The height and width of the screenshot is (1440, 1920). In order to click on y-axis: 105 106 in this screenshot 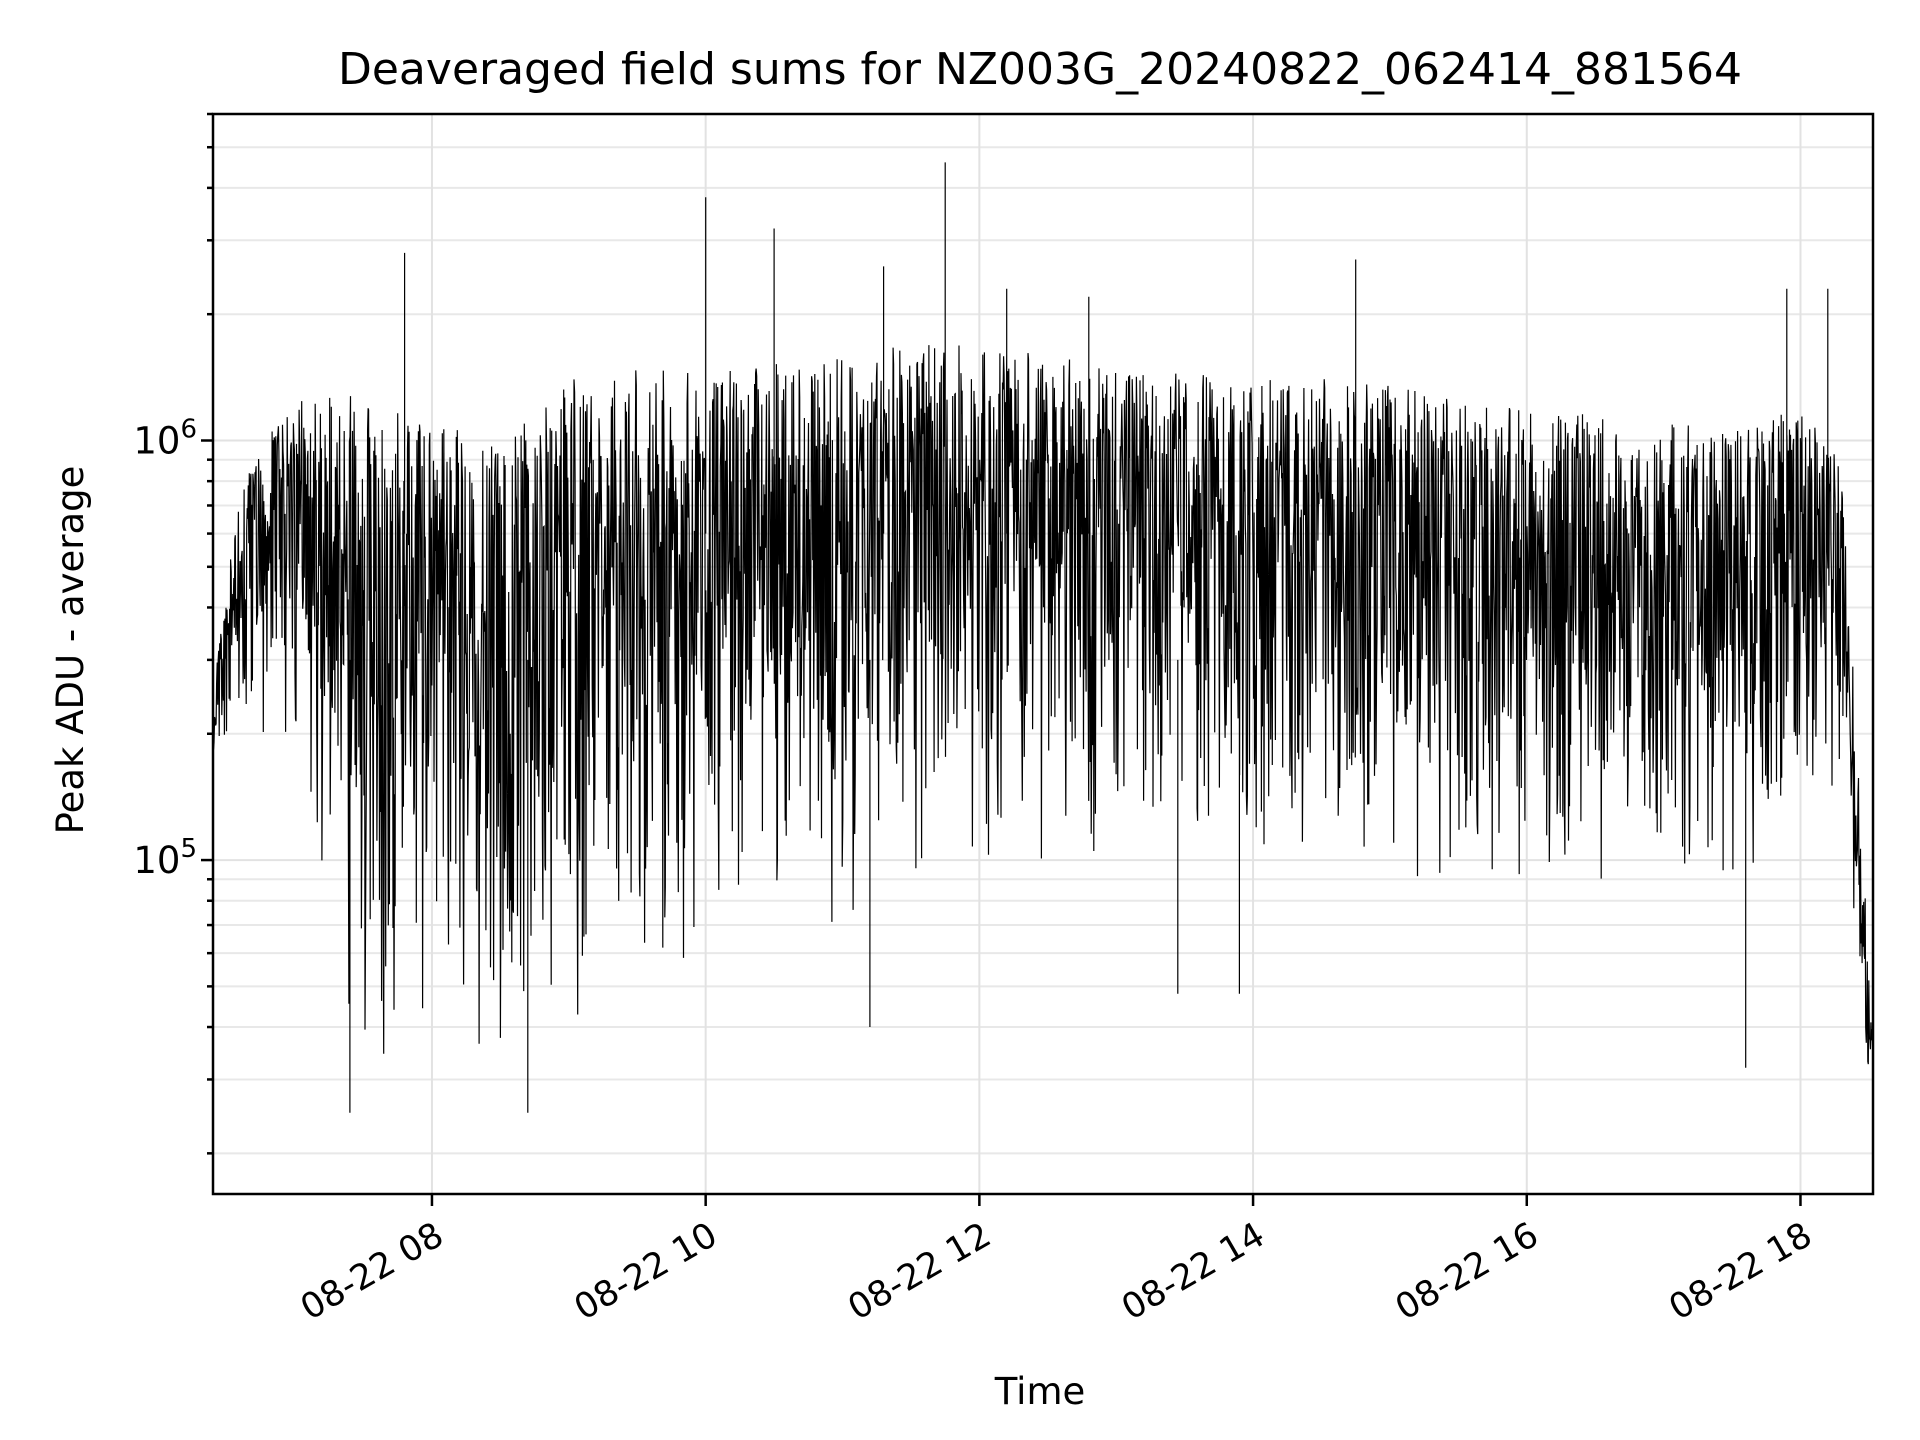, I will do `click(173, 633)`.